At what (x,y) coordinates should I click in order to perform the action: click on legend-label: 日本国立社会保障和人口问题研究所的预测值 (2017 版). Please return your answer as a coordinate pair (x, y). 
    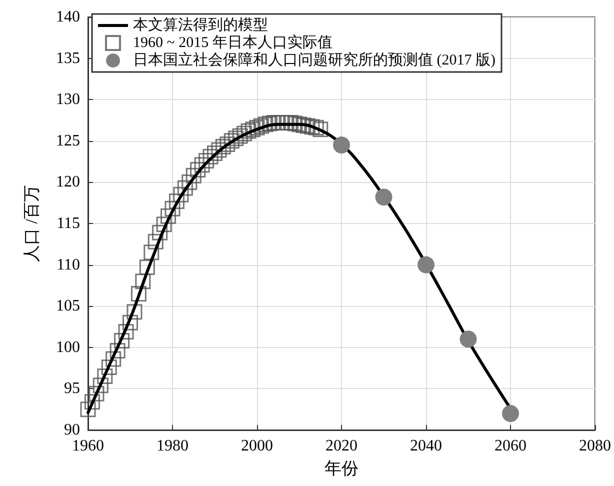
    Looking at the image, I should click on (314, 60).